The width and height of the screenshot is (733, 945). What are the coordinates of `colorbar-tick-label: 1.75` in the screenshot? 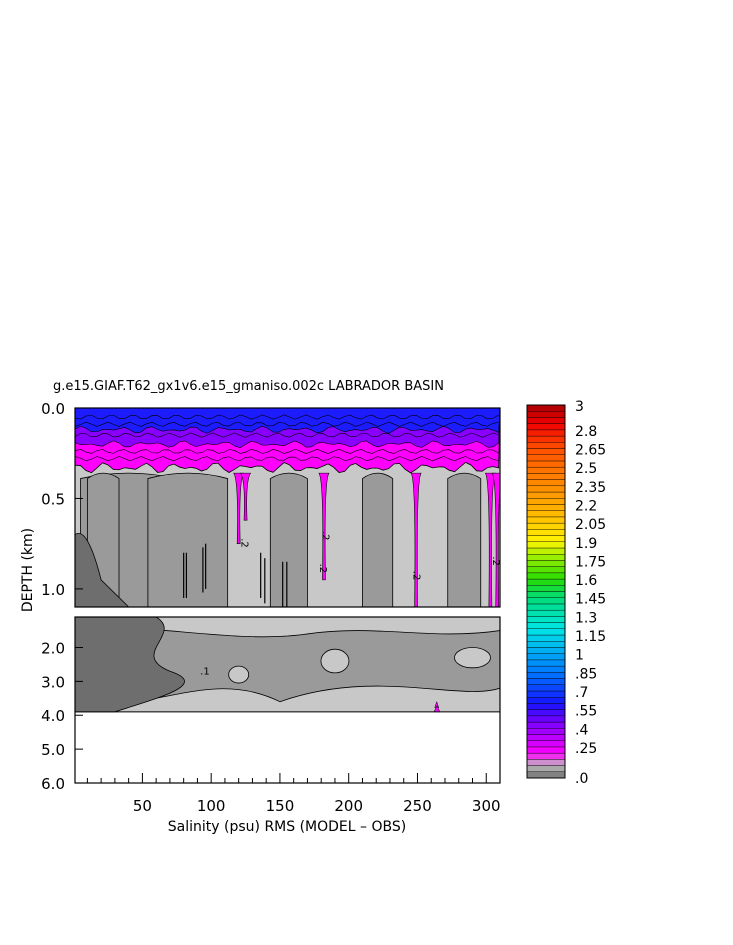 It's located at (590, 562).